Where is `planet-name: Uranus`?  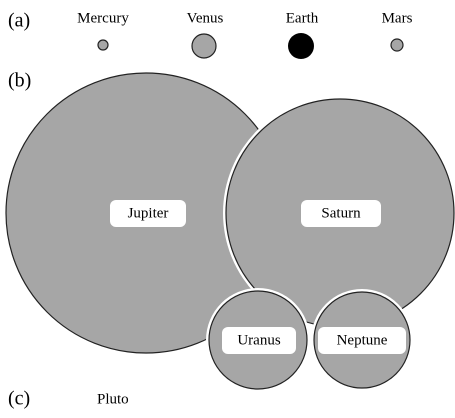 planet-name: Uranus is located at coordinates (258, 340).